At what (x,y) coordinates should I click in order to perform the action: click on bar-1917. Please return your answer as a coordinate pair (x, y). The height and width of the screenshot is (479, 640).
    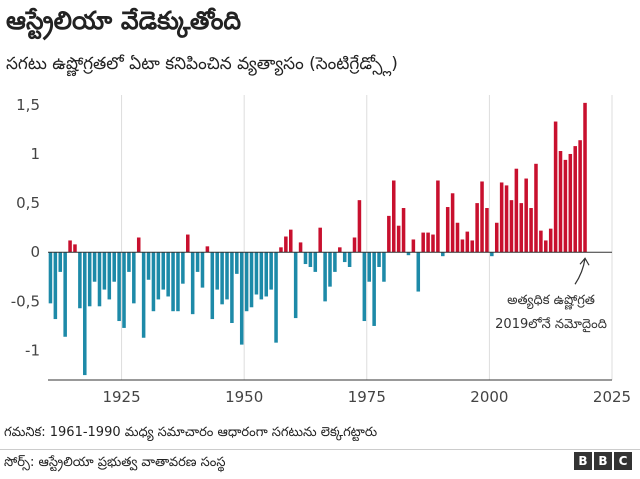
    Looking at the image, I should click on (85, 314).